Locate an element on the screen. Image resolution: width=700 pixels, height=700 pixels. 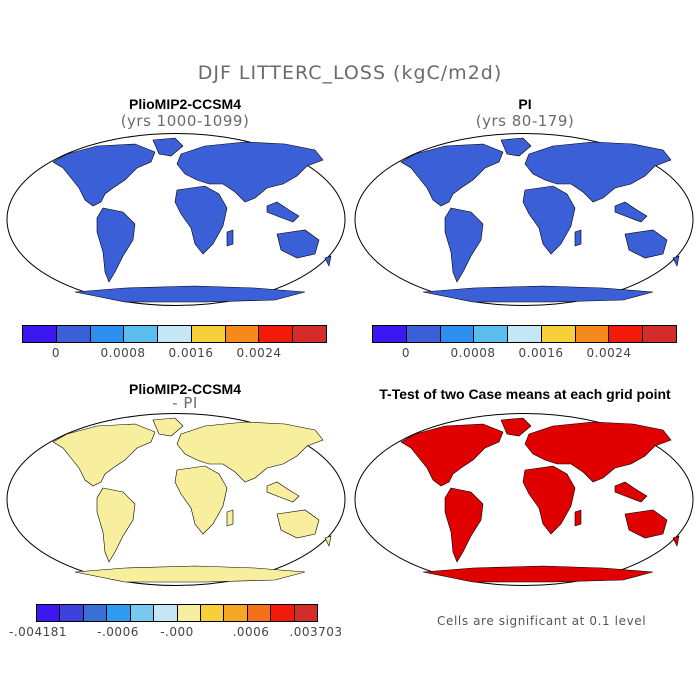
panel-title-bottom-left: PlioMIP2-CCSM4 is located at coordinates (184, 389).